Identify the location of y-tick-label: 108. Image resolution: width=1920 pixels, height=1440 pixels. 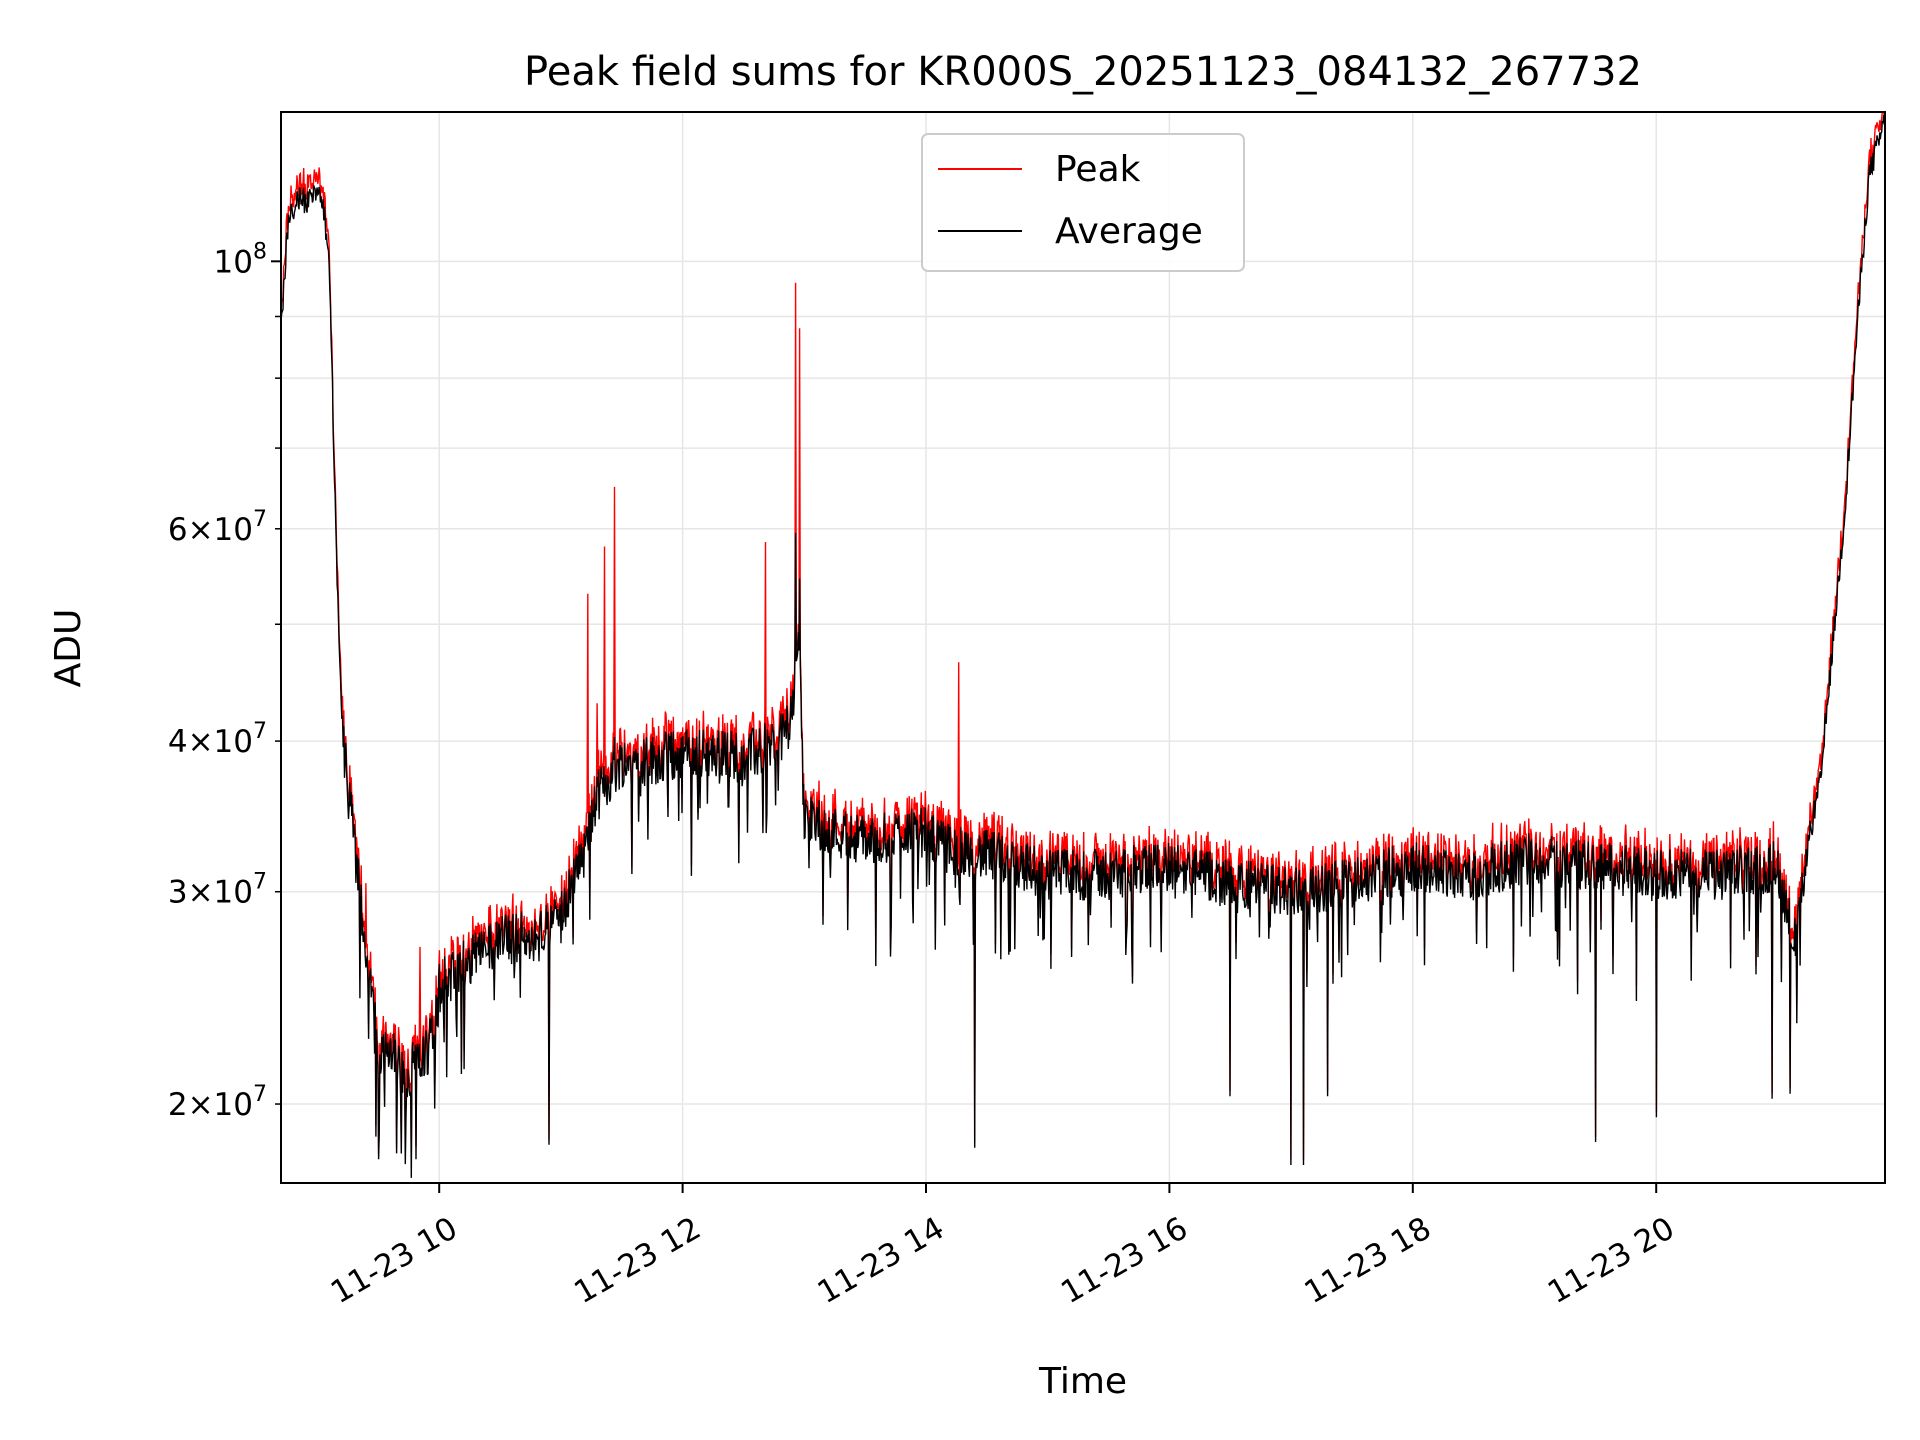
(240, 259).